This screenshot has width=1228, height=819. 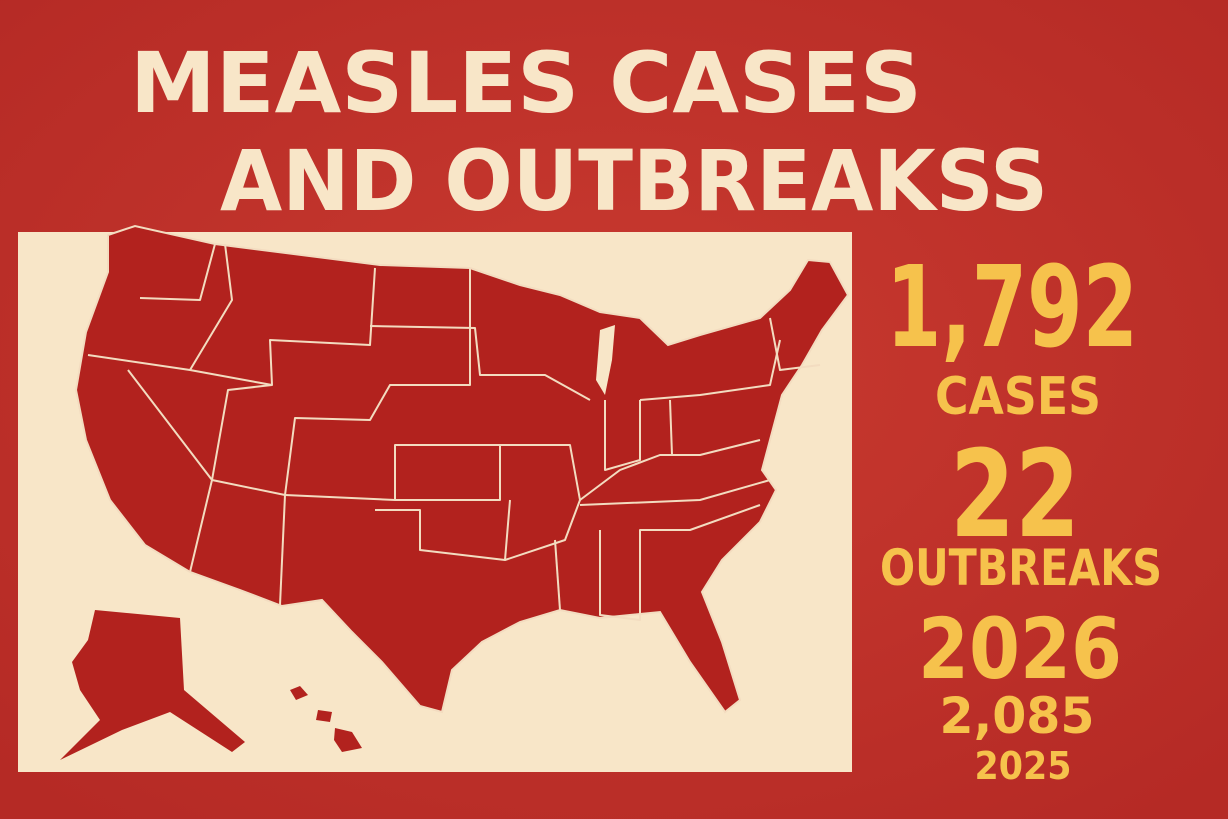 What do you see at coordinates (1012, 308) in the screenshot?
I see `stat-number: 1,792` at bounding box center [1012, 308].